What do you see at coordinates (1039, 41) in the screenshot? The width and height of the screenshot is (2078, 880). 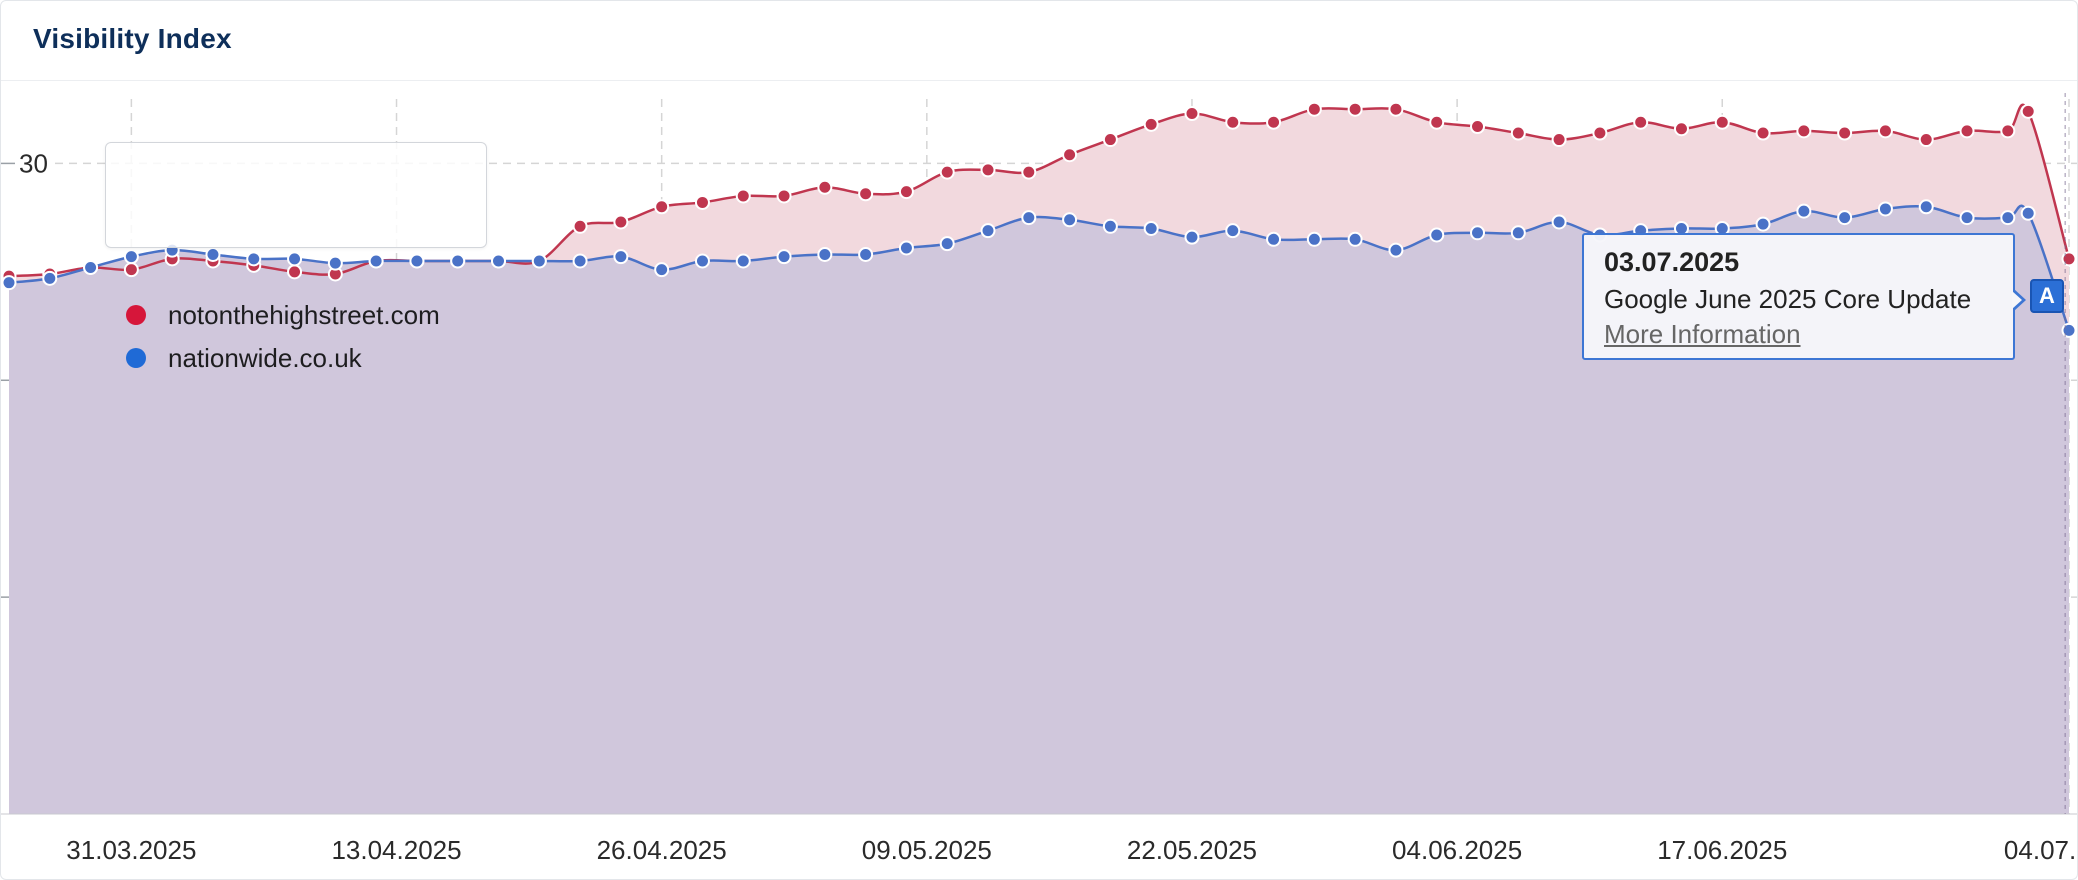 I see `chart-header: Visibility Index` at bounding box center [1039, 41].